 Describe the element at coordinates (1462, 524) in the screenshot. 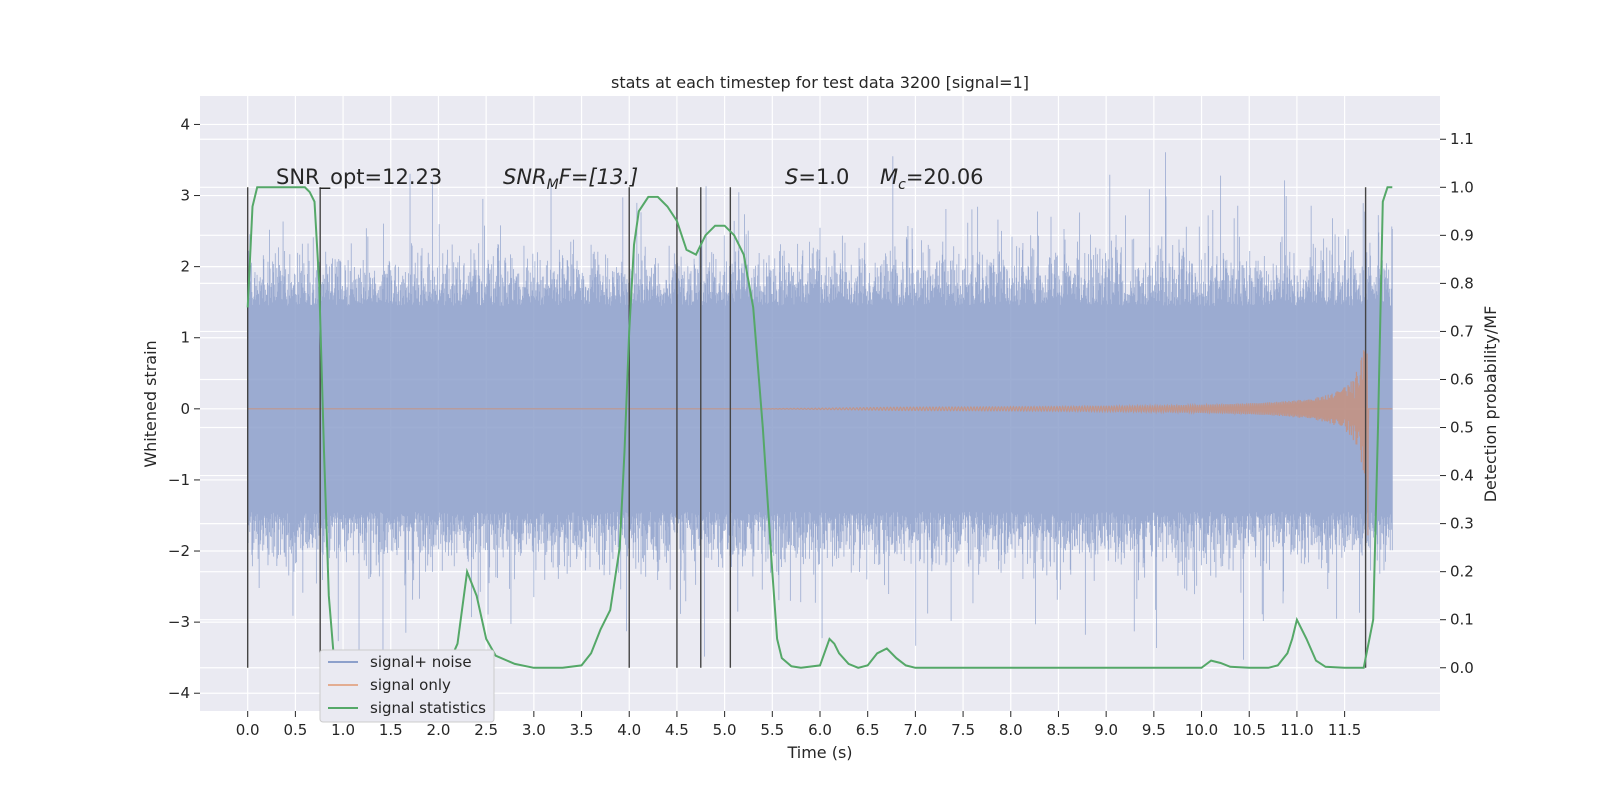

I see `tick-label-right: 0.3` at that location.